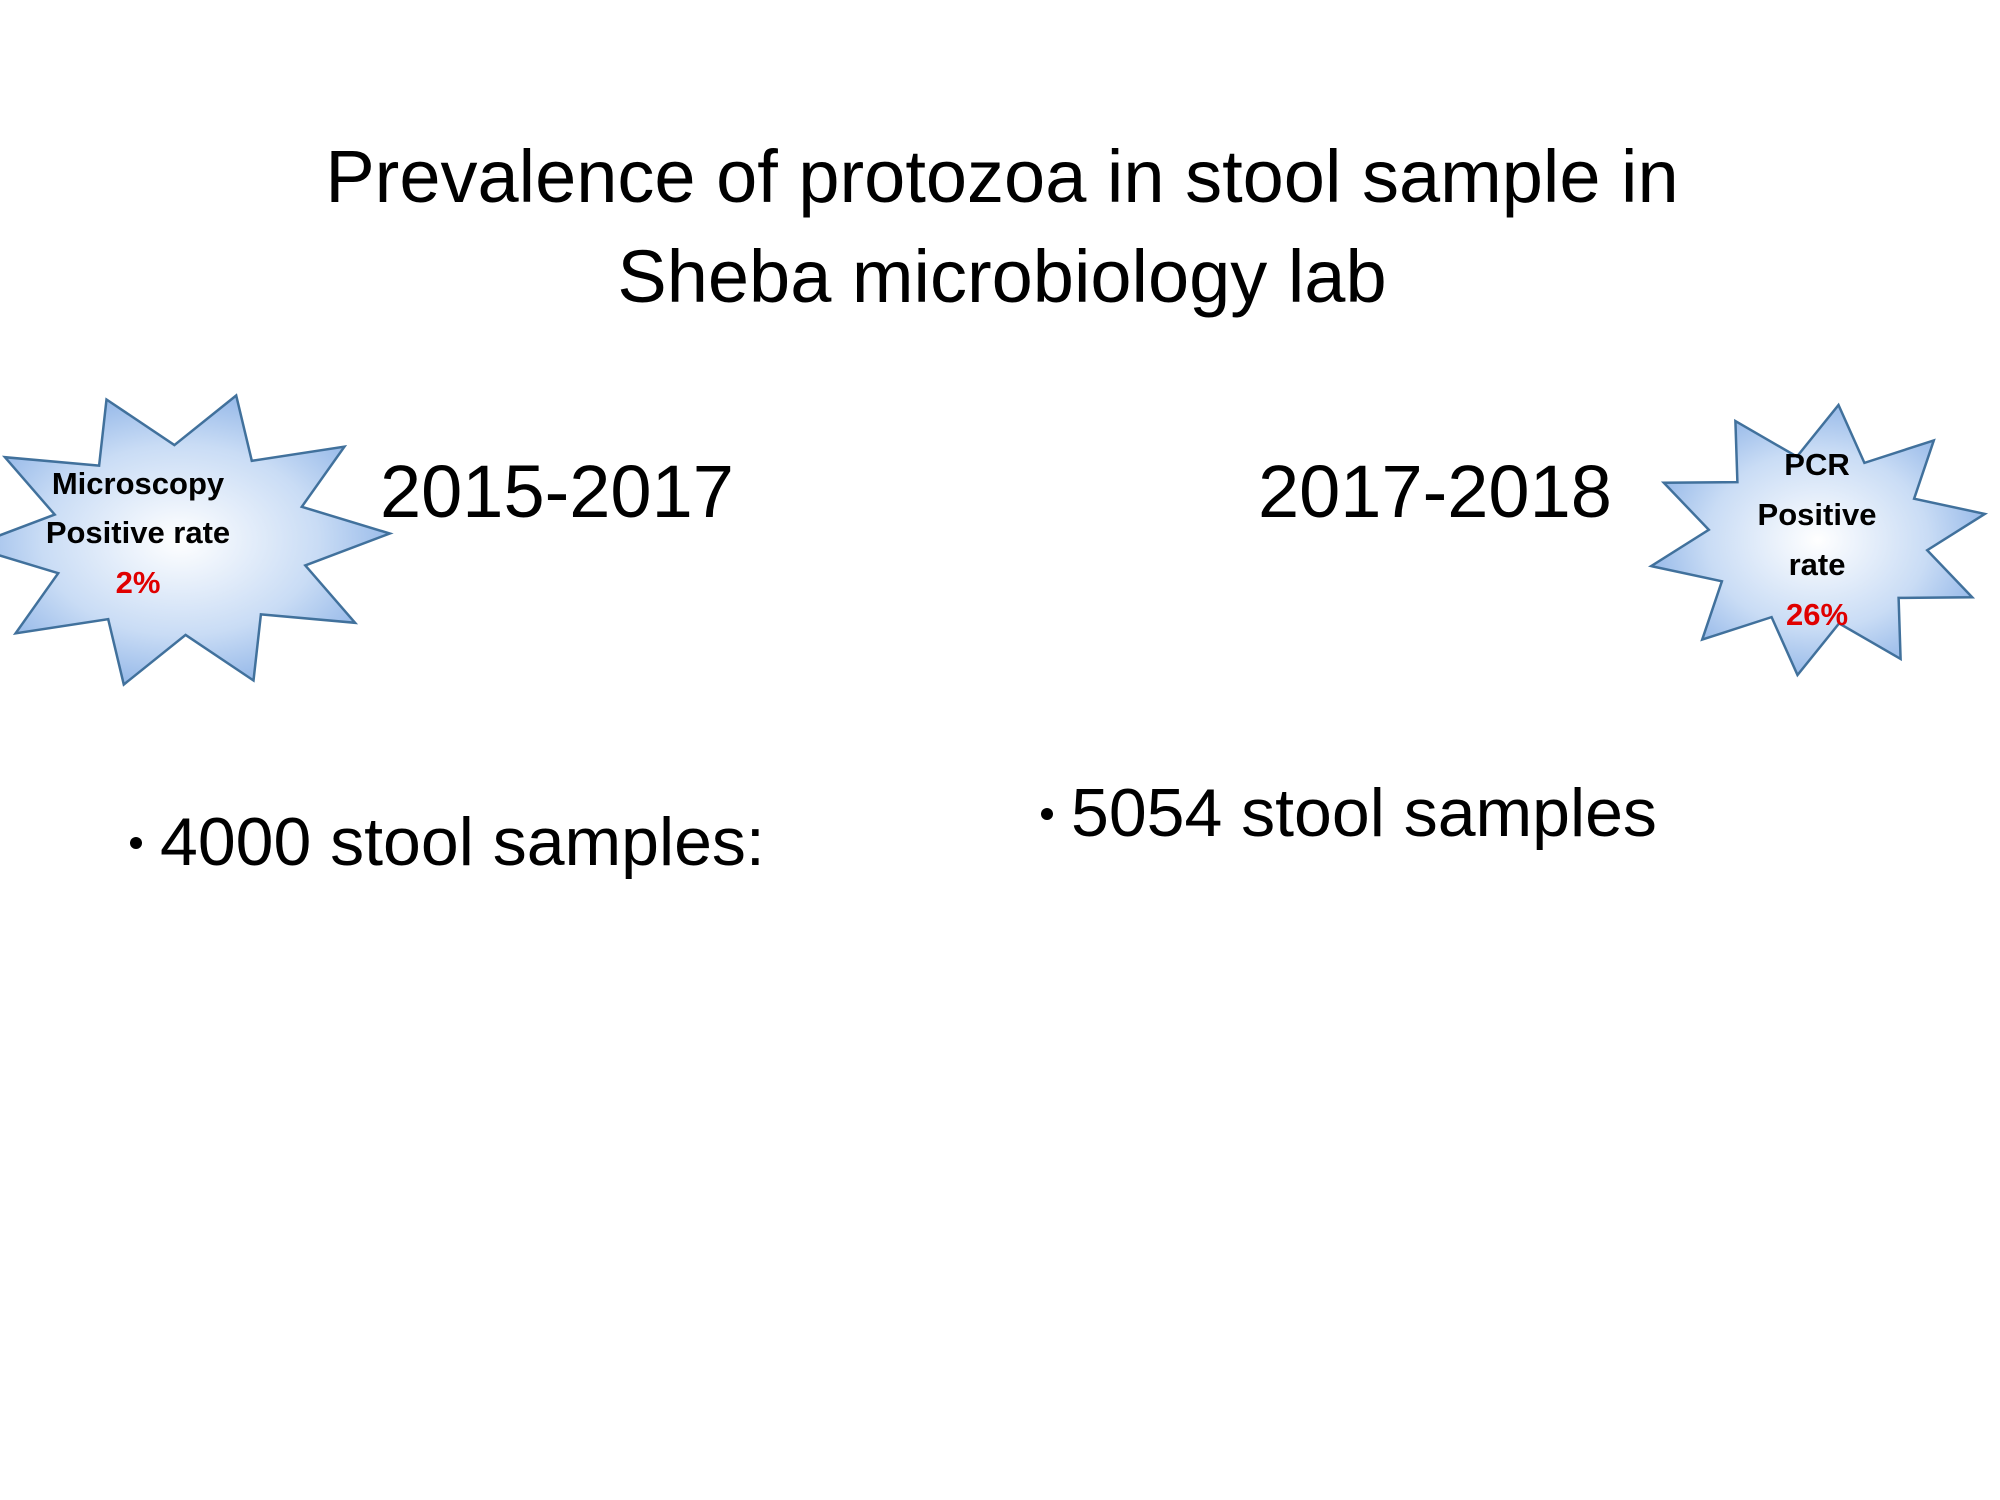 The image size is (2000, 1500). I want to click on badge-text: Microscopy, so click(138, 483).